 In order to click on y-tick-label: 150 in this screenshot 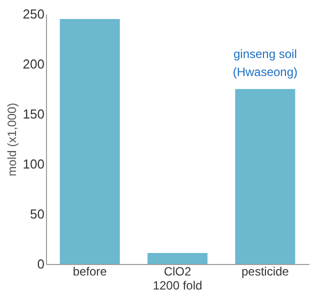, I will do `click(33, 114)`.